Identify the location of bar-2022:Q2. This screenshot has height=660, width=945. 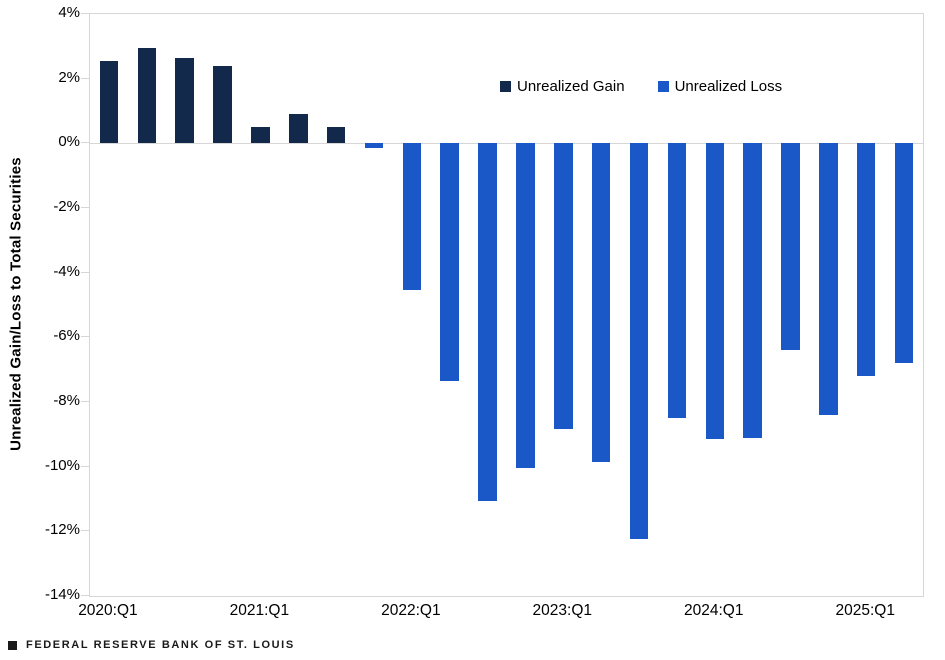
(449, 262).